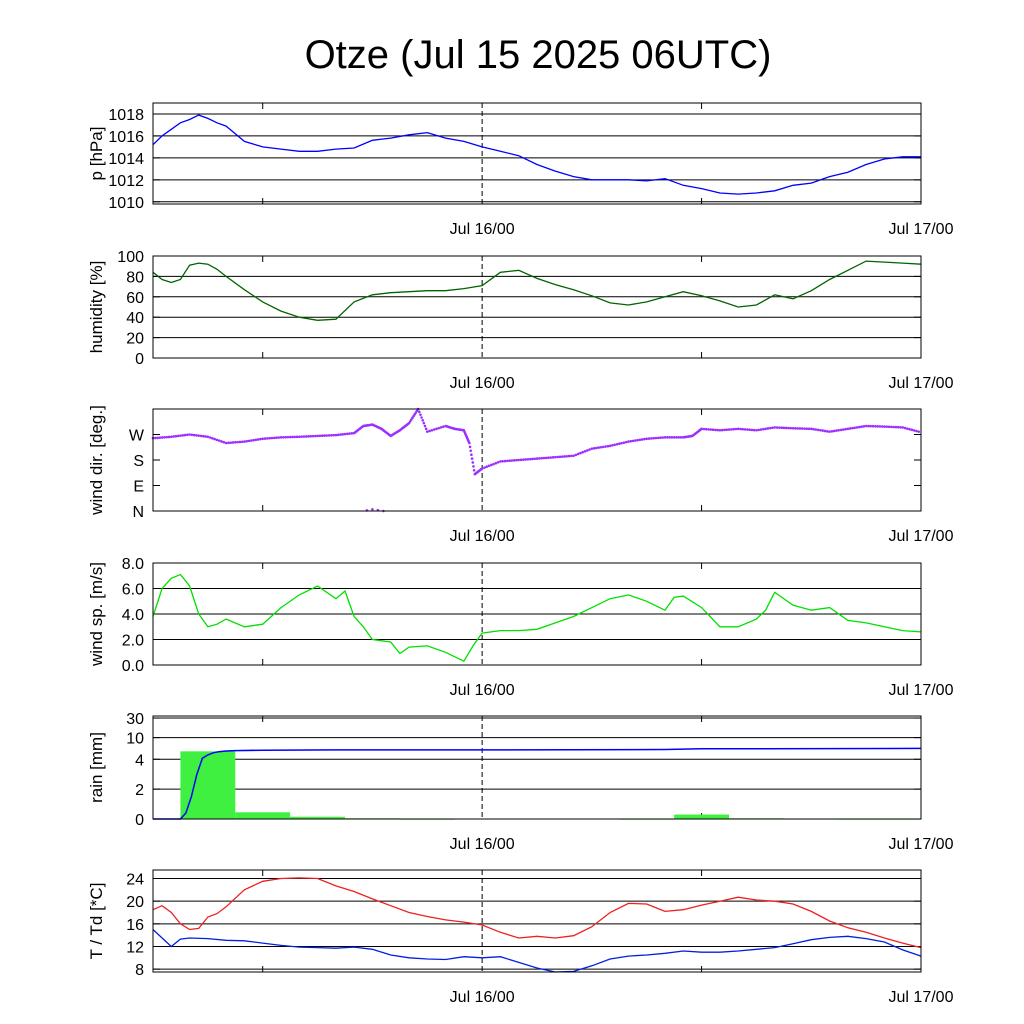  Describe the element at coordinates (138, 461) in the screenshot. I see `y-tick-label: S` at that location.